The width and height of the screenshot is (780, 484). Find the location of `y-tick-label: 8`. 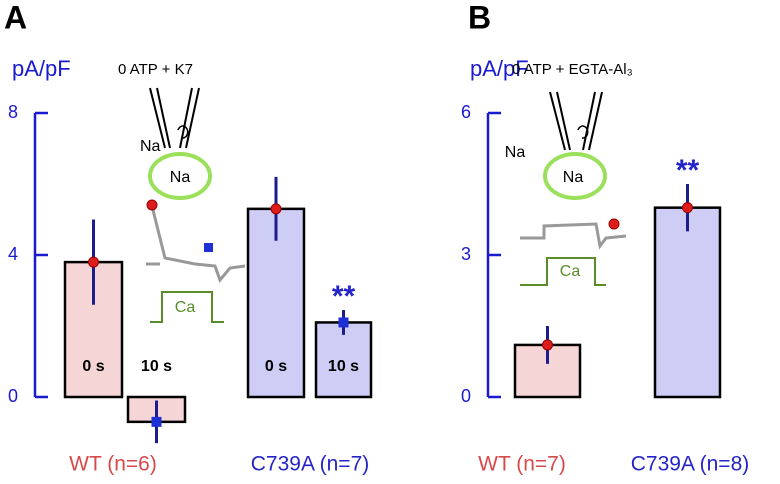

y-tick-label: 8 is located at coordinates (13, 112).